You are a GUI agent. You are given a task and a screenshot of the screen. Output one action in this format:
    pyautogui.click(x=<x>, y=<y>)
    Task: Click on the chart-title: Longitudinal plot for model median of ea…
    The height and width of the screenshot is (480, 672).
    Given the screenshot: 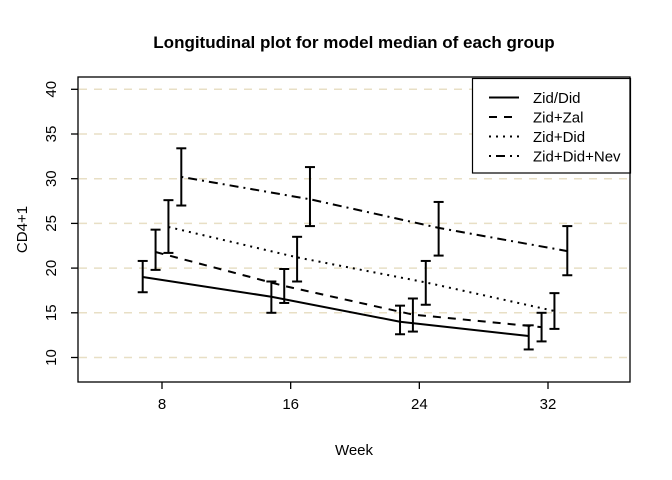 What is the action you would take?
    pyautogui.click(x=353, y=42)
    